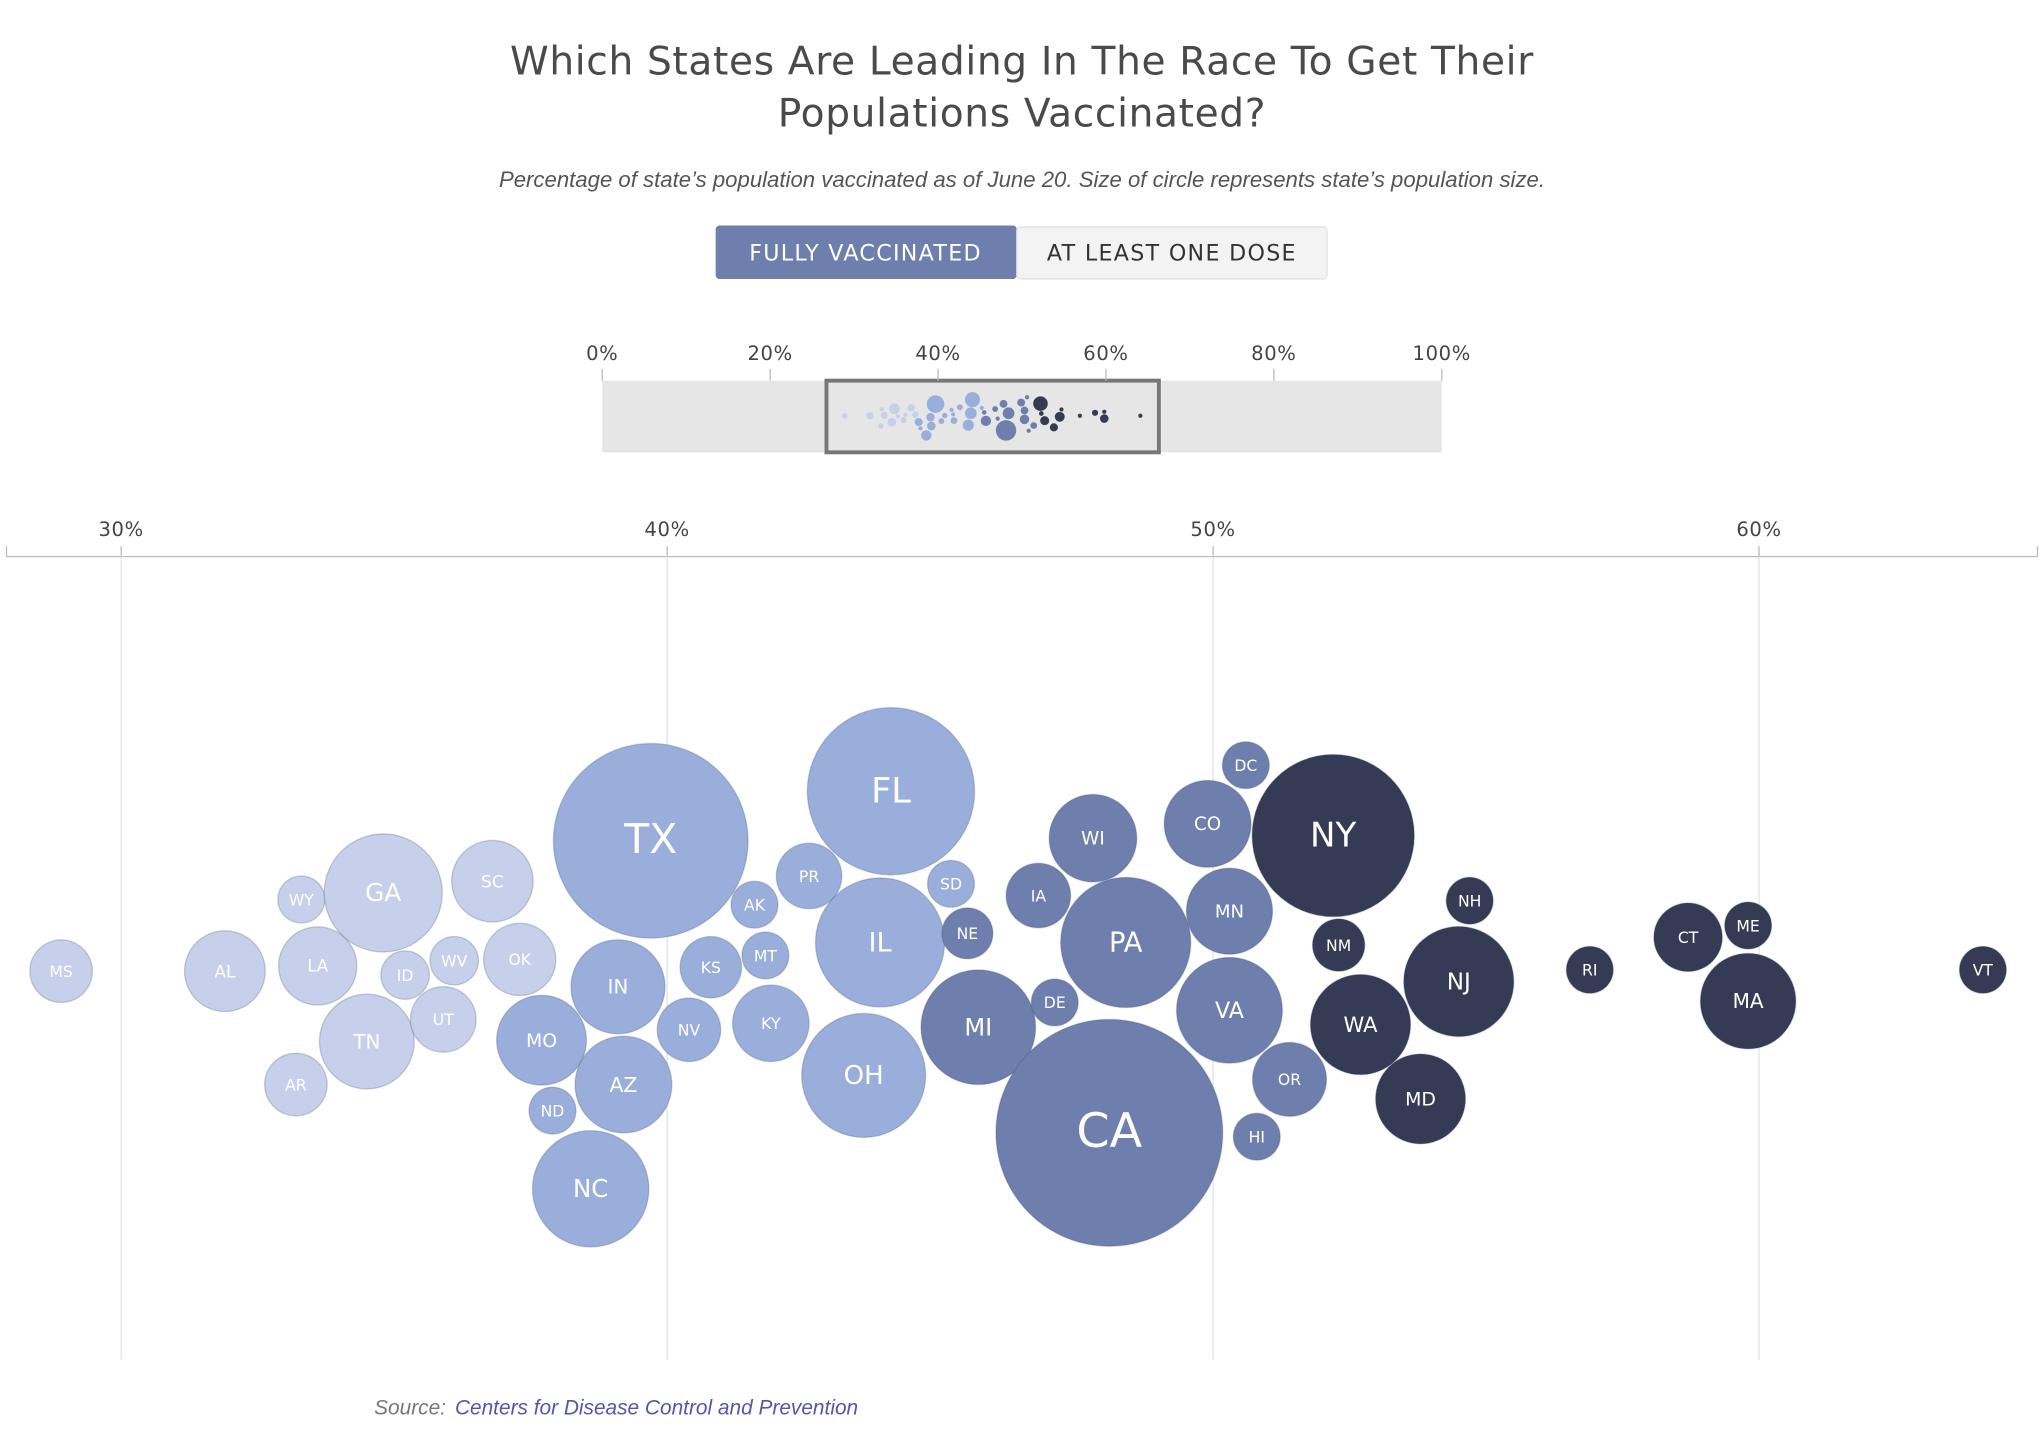  I want to click on bubble-label: IA, so click(1039, 895).